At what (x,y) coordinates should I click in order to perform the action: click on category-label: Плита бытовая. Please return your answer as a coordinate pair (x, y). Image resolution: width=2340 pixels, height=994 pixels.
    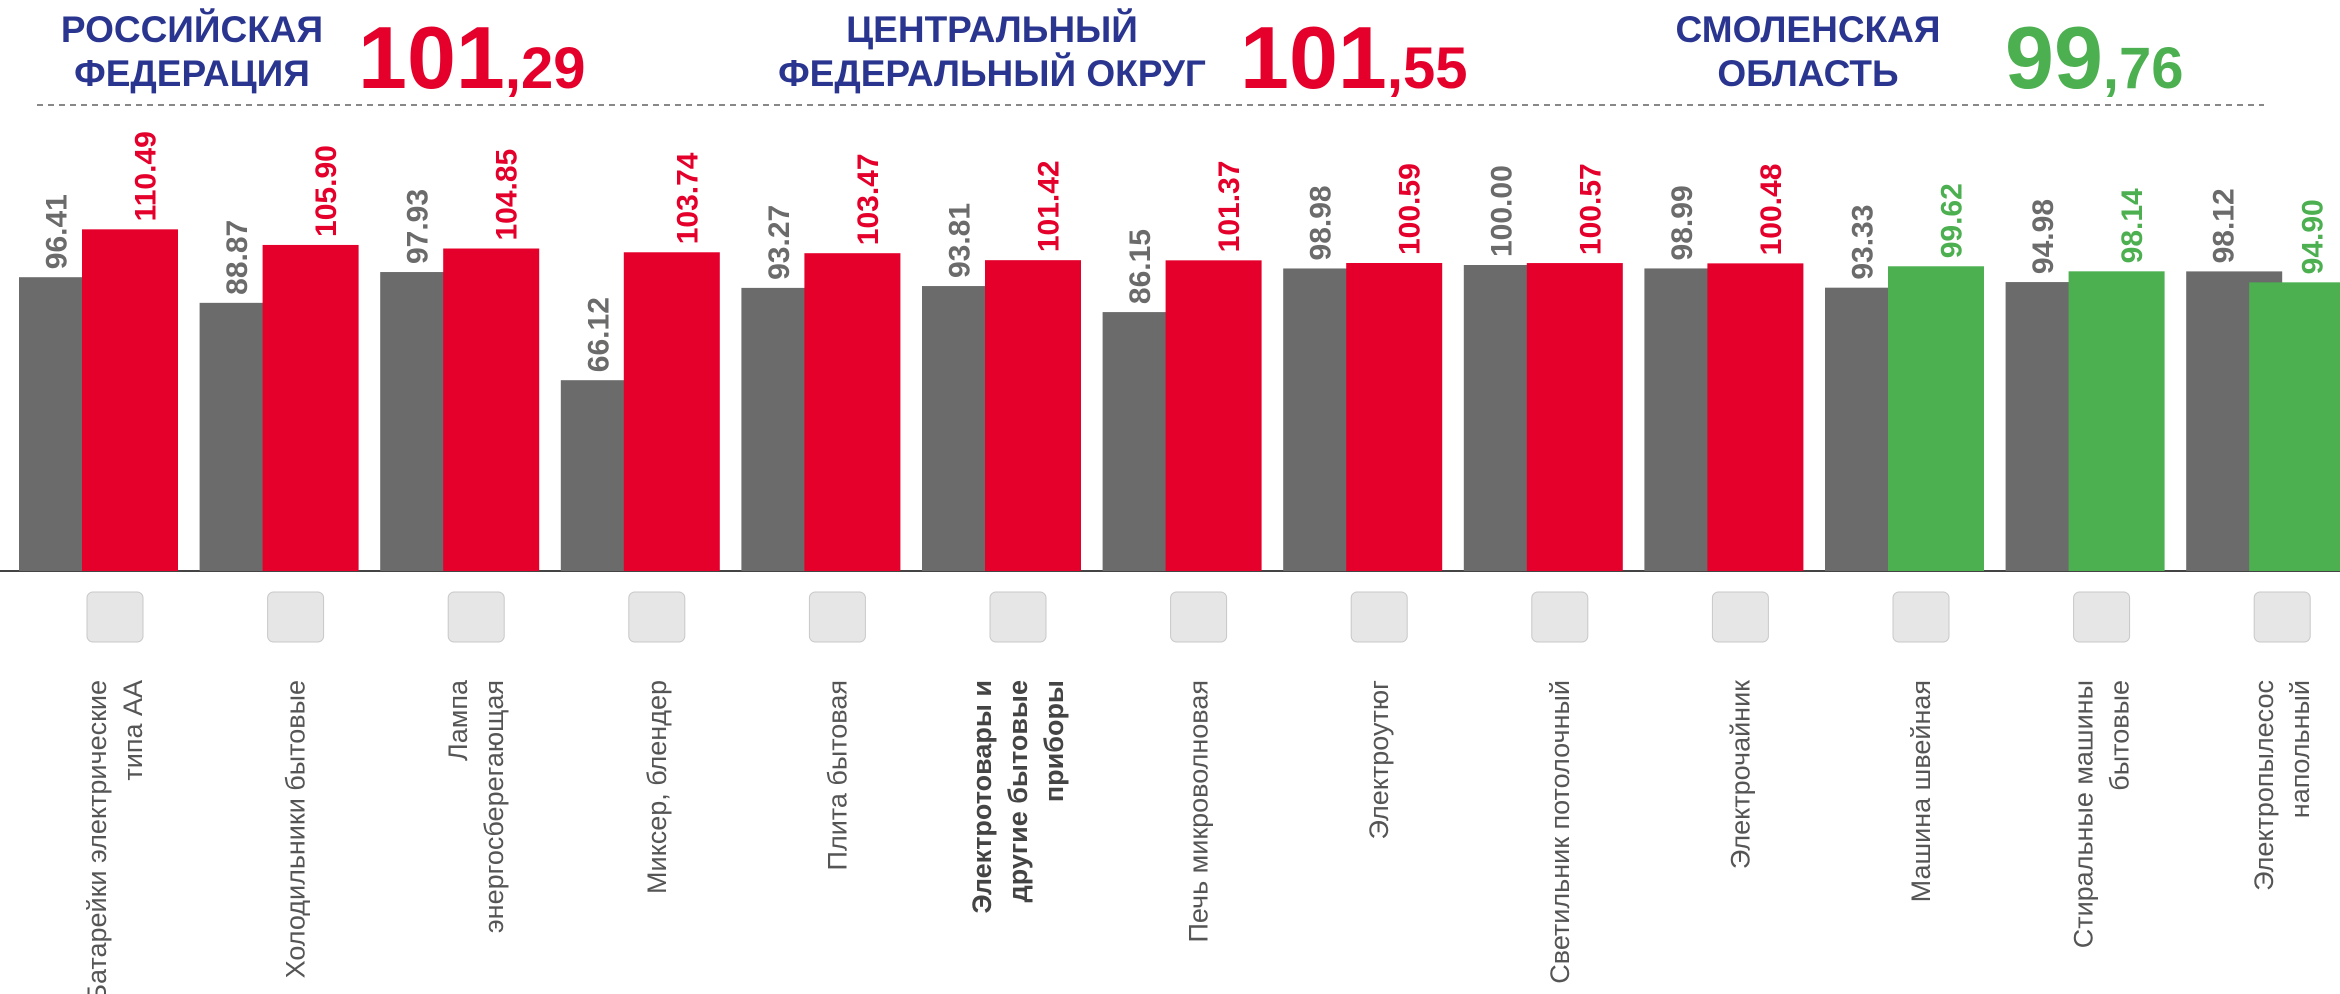
    Looking at the image, I should click on (837, 775).